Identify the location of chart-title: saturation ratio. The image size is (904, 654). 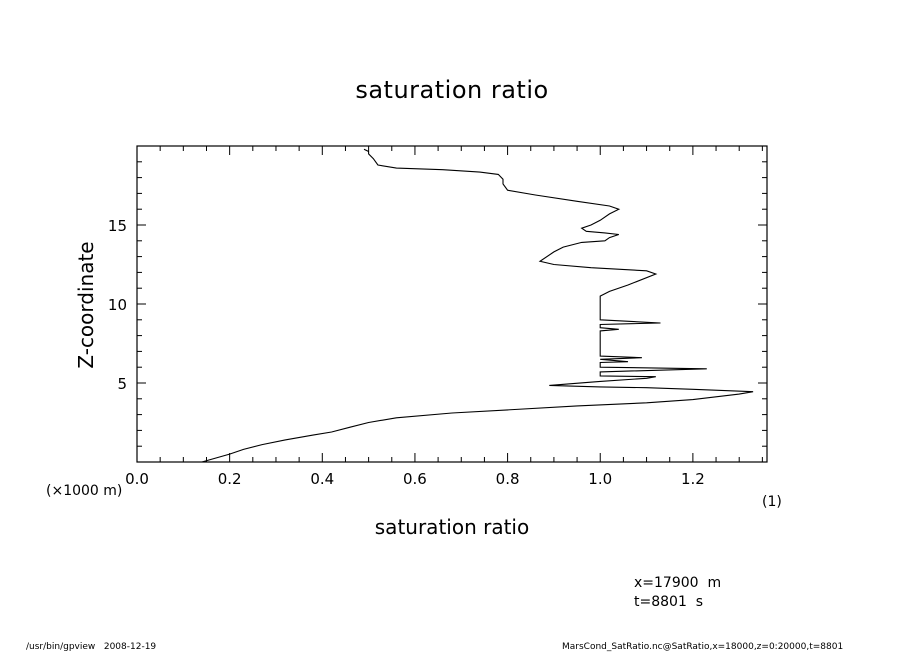
(452, 90).